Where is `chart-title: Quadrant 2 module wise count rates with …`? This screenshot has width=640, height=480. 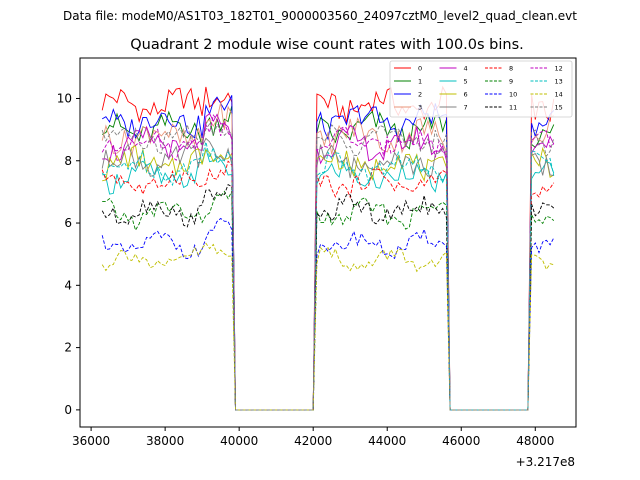 chart-title: Quadrant 2 module wise count rates with … is located at coordinates (327, 45).